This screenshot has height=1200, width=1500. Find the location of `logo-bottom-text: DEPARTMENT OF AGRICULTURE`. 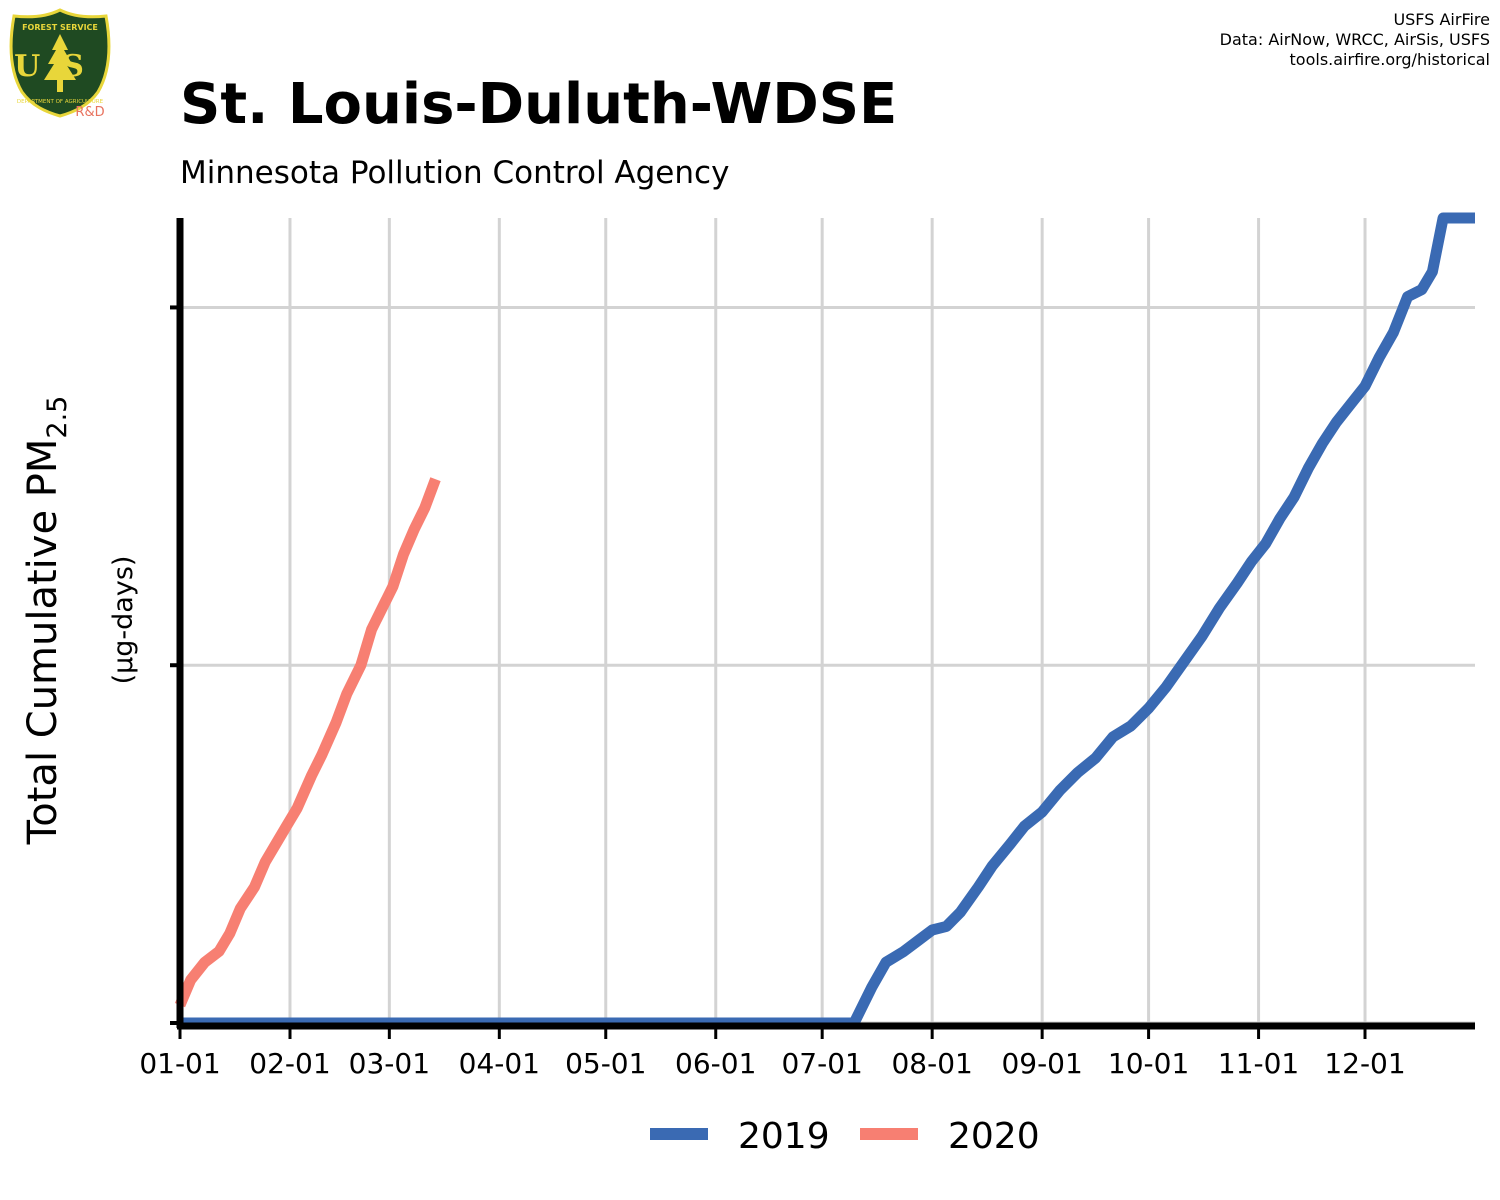

logo-bottom-text: DEPARTMENT OF AGRICULTURE is located at coordinates (60, 102).